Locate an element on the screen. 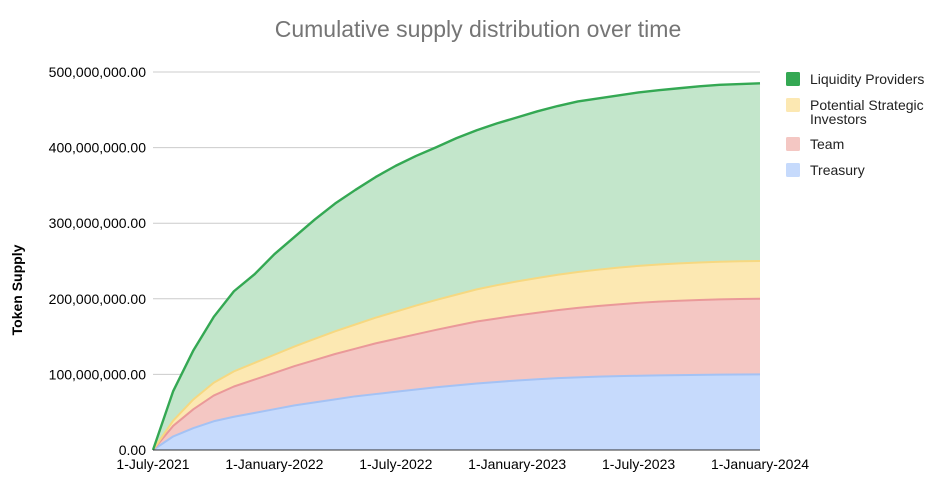 This screenshot has height=482, width=941. legend-swatch-treasury is located at coordinates (793, 170).